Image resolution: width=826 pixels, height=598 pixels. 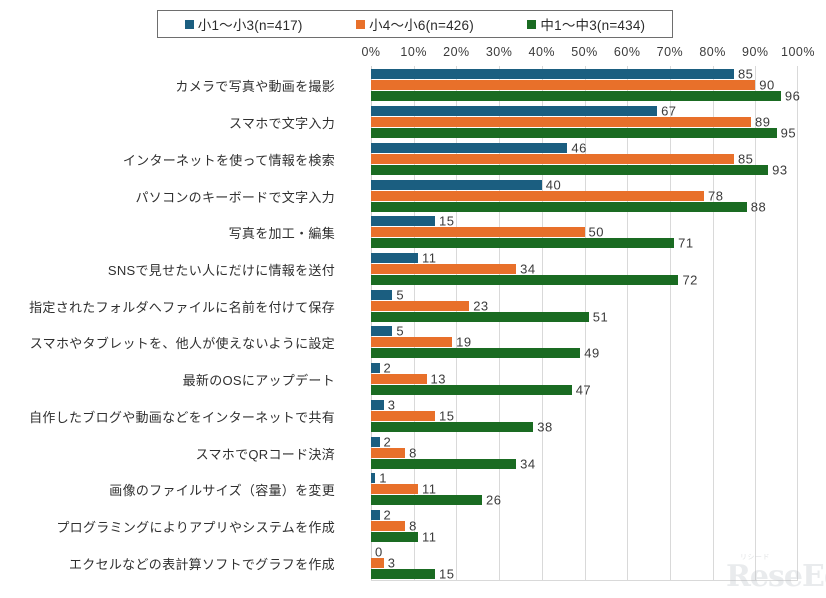 I want to click on bar-series-3: 34, so click(x=584, y=463).